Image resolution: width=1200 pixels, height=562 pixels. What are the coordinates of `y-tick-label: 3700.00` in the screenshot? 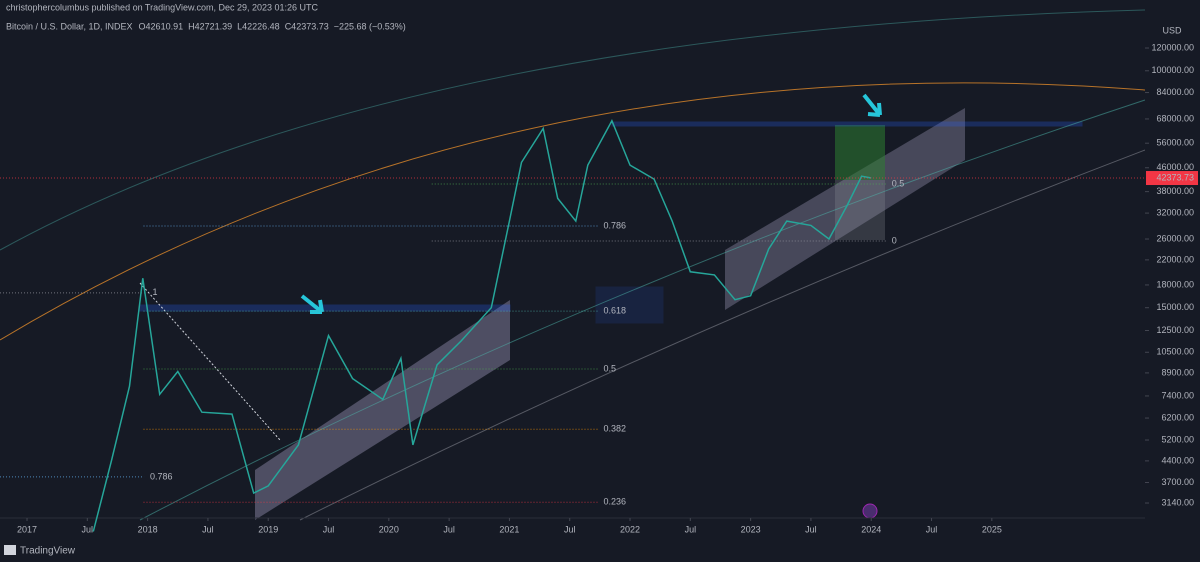 It's located at (1177, 482).